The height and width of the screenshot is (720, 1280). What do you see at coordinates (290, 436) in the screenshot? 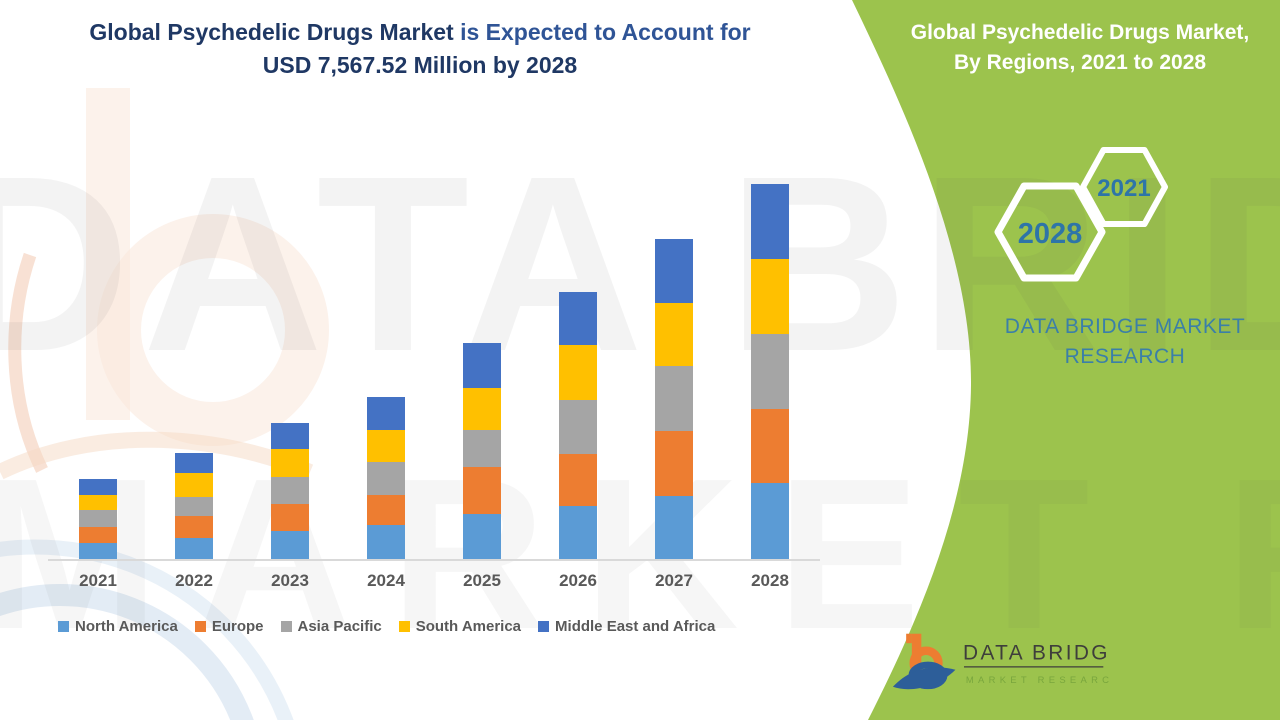
I see `bar-segment-2023-middle-east-and-africa` at bounding box center [290, 436].